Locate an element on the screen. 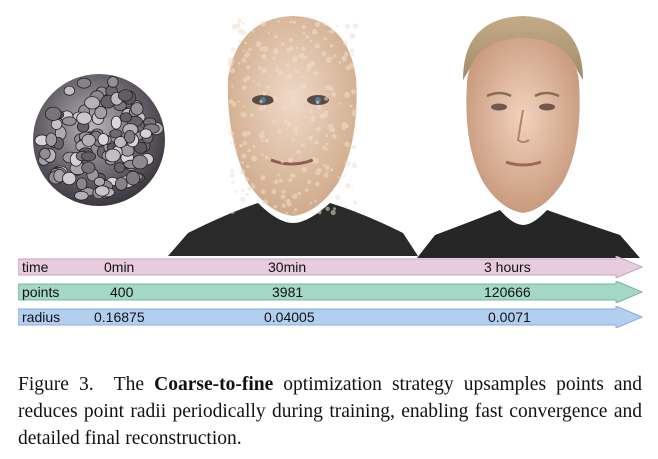  radius-value-0: 0.16875 is located at coordinates (119, 317).